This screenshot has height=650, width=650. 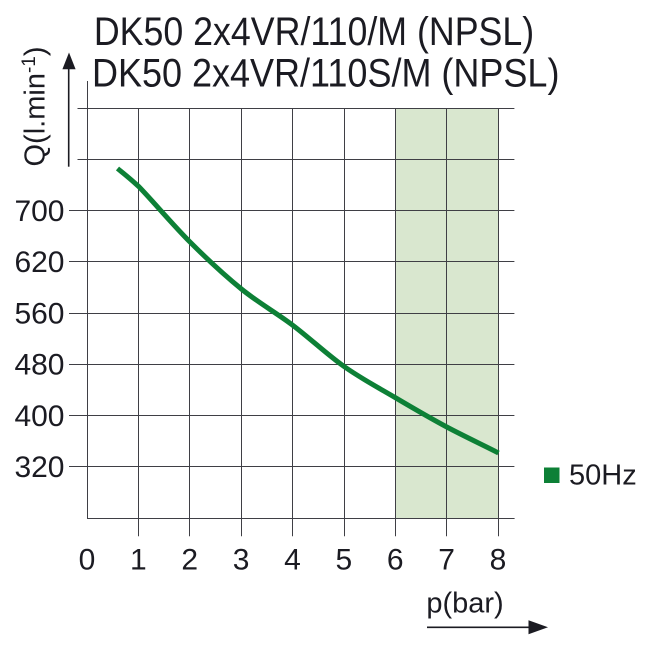 I want to click on svg-text: p(bar), so click(x=464, y=604).